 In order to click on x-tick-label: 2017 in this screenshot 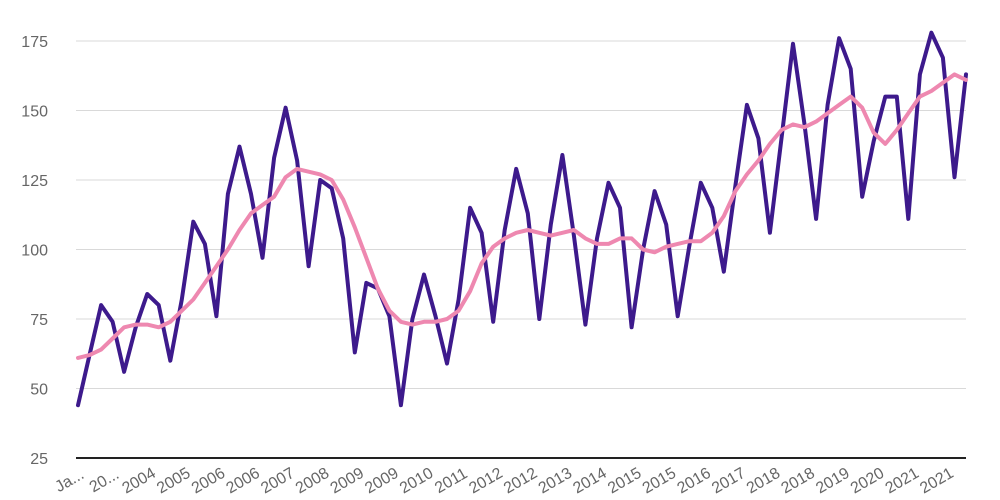, I will do `click(728, 481)`.